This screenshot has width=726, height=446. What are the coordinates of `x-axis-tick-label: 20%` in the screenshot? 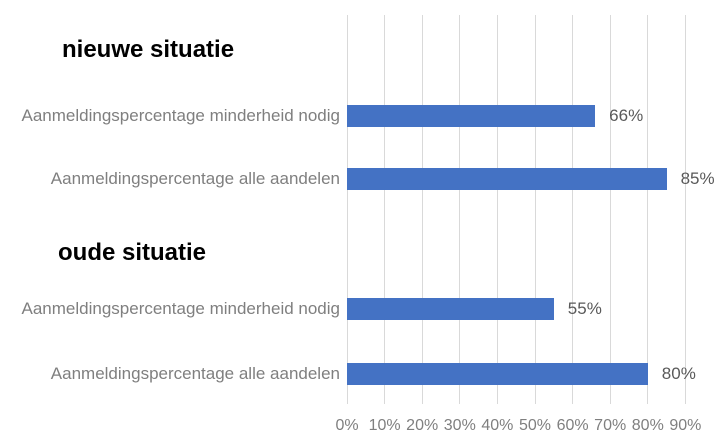 It's located at (422, 425).